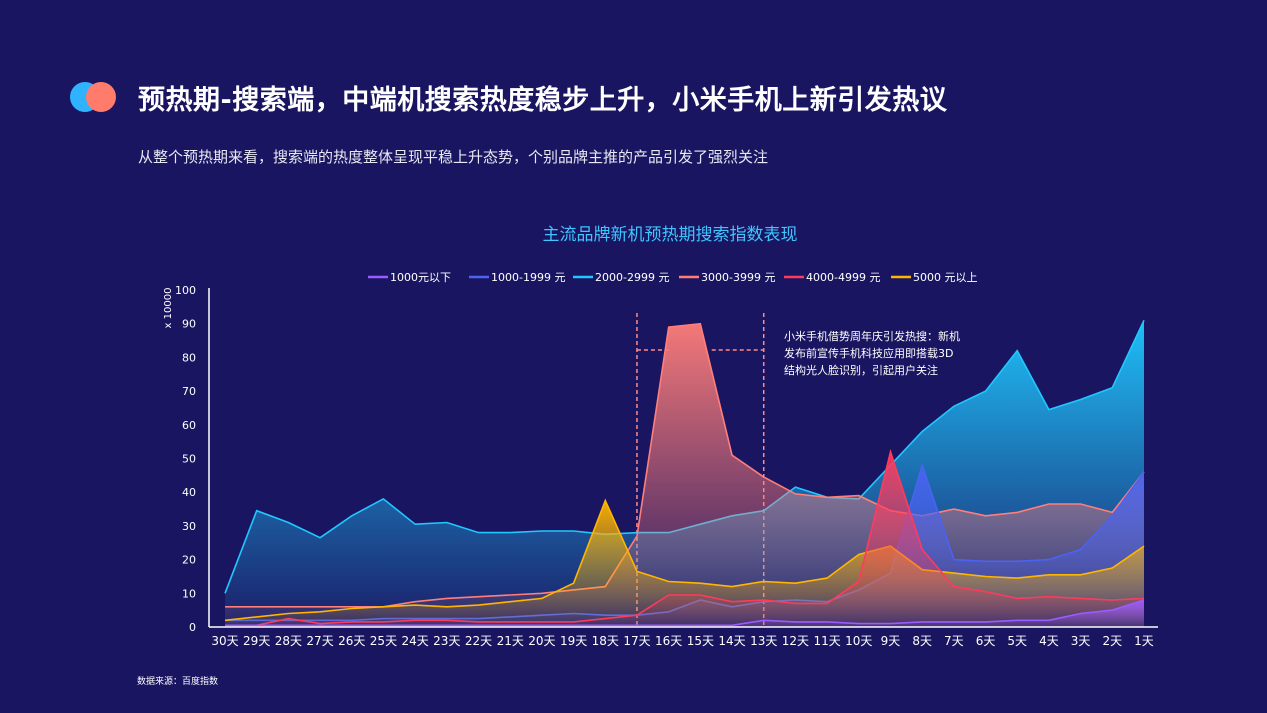 The width and height of the screenshot is (1267, 713). Describe the element at coordinates (189, 560) in the screenshot. I see `y-tick-label: 20` at that location.